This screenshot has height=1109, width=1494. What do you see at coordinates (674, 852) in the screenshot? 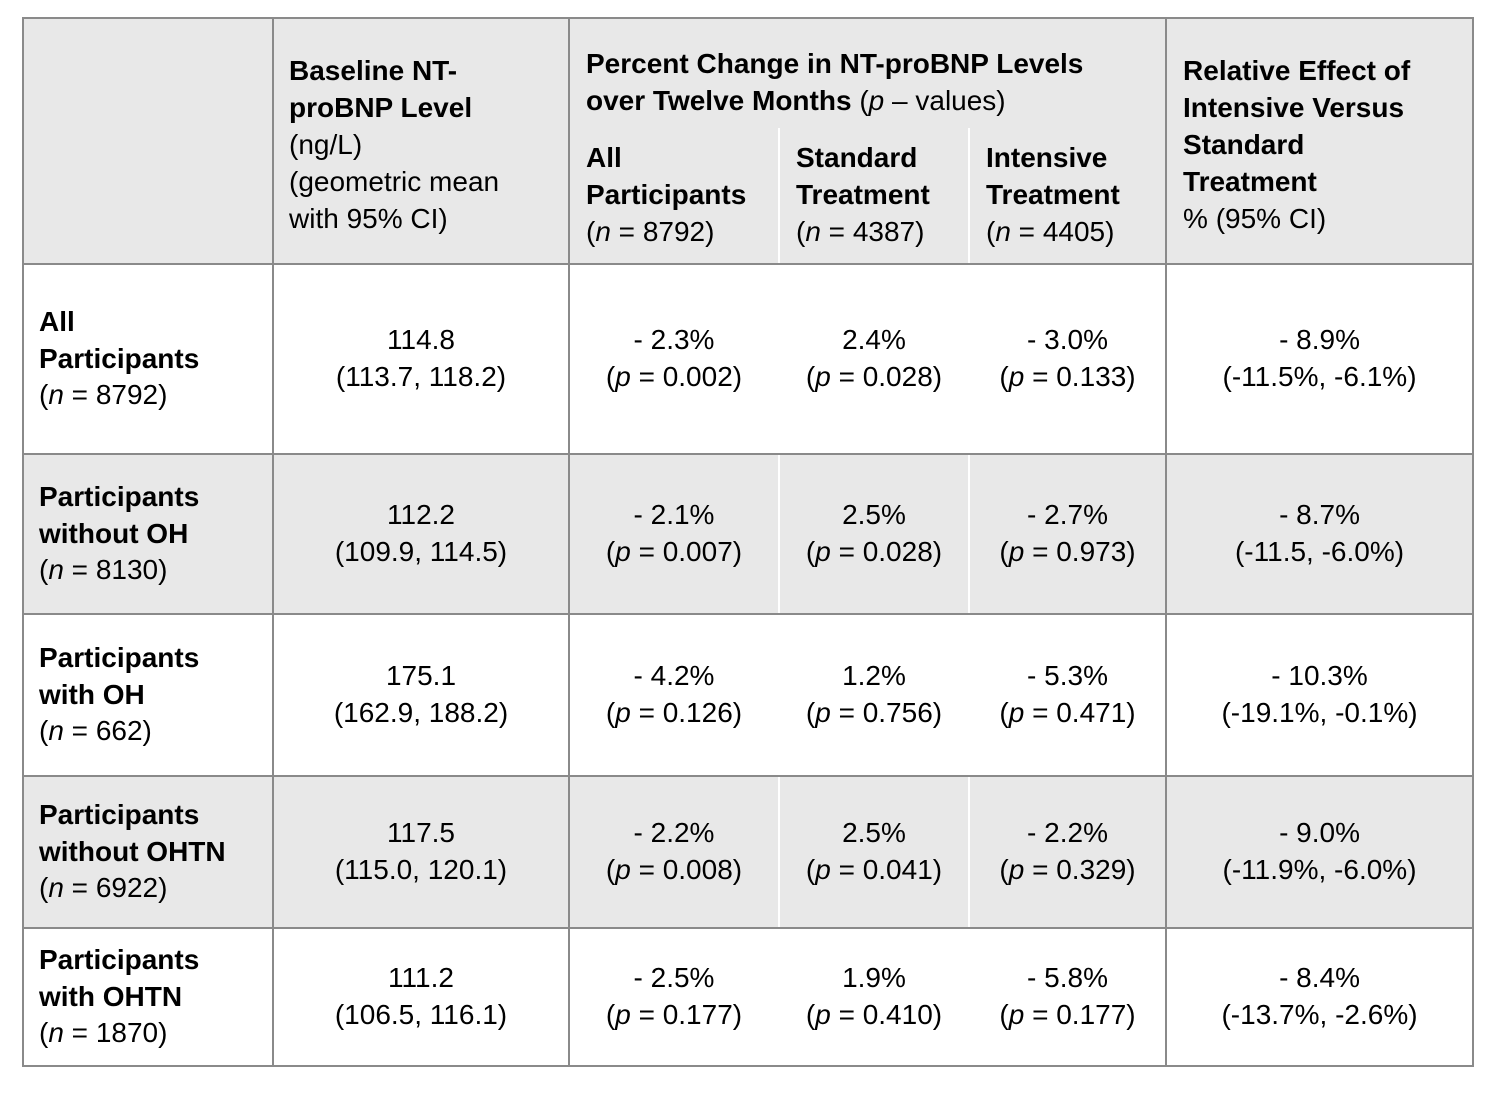
I see `all-participants-cell: - 2.2% (p = 0.008)` at bounding box center [674, 852].